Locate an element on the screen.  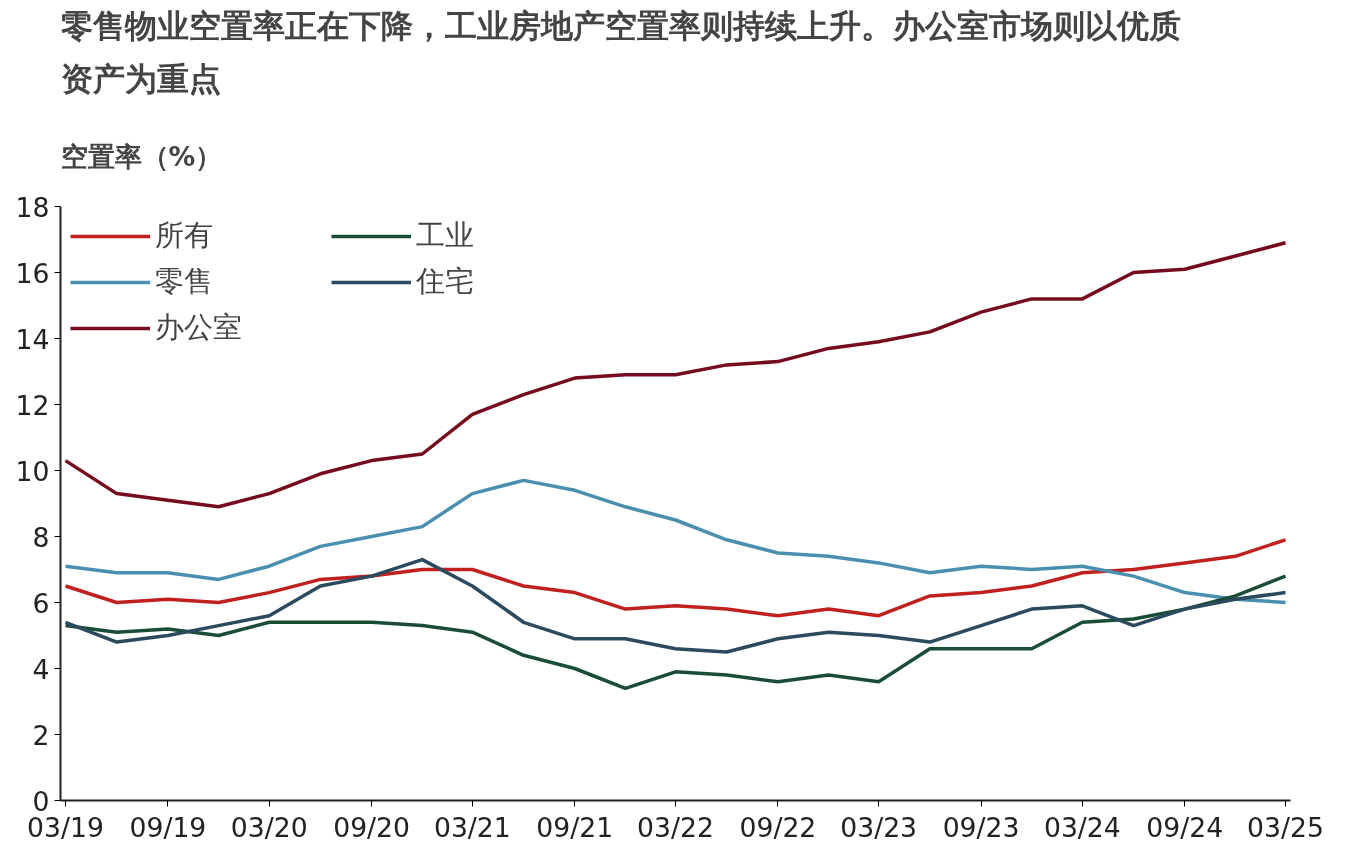
x-tick-label: 03/25 is located at coordinates (1285, 827).